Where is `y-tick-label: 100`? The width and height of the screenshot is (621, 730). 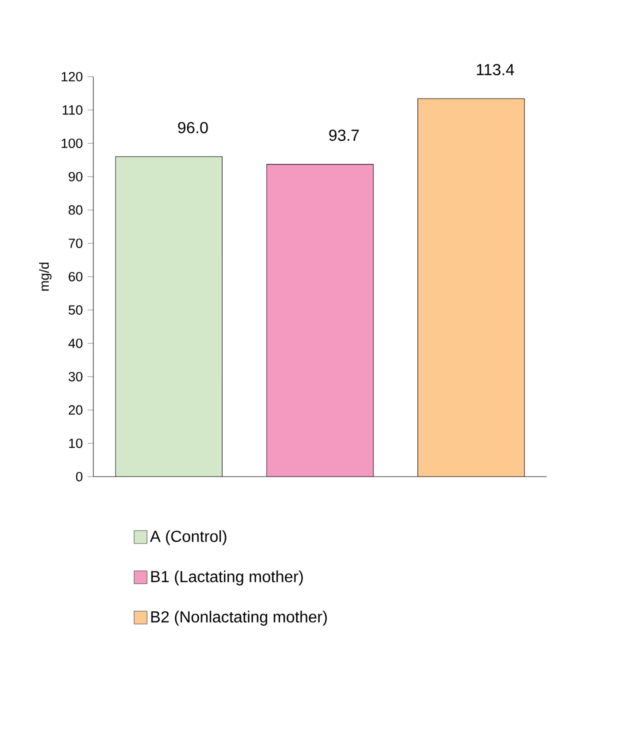 y-tick-label: 100 is located at coordinates (72, 143).